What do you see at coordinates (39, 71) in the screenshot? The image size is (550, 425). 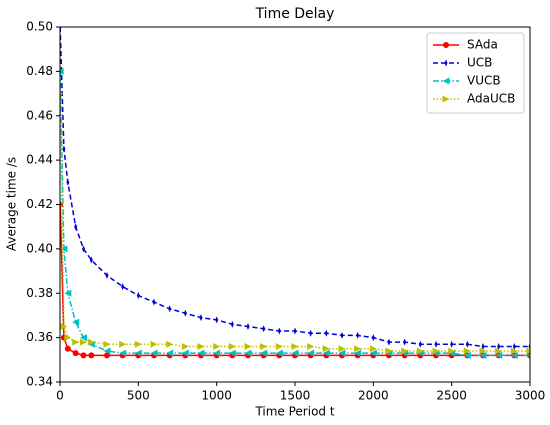 I see `y-tick-label: 0.48` at bounding box center [39, 71].